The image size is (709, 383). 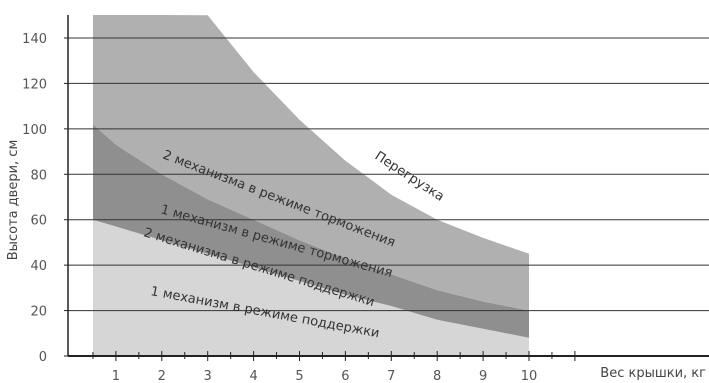 What do you see at coordinates (483, 376) in the screenshot?
I see `x-tick-label-9: 9` at bounding box center [483, 376].